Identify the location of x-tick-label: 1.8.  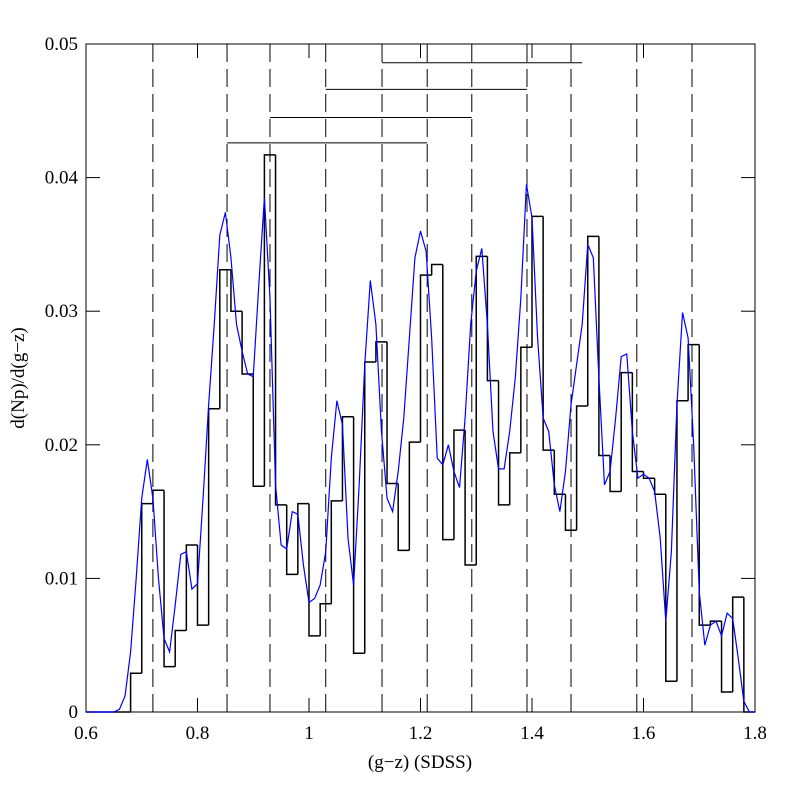
(755, 733).